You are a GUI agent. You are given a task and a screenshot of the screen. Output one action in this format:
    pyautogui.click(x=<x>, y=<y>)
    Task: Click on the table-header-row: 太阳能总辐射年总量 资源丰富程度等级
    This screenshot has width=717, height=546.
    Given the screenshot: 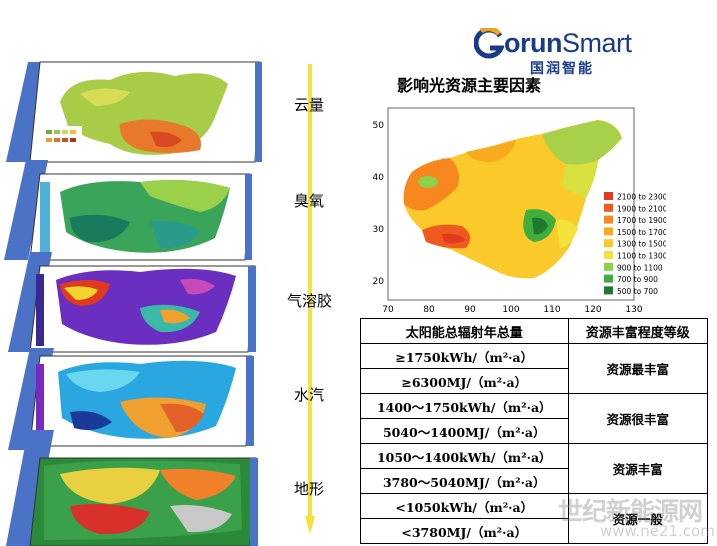 What is the action you would take?
    pyautogui.click(x=534, y=331)
    